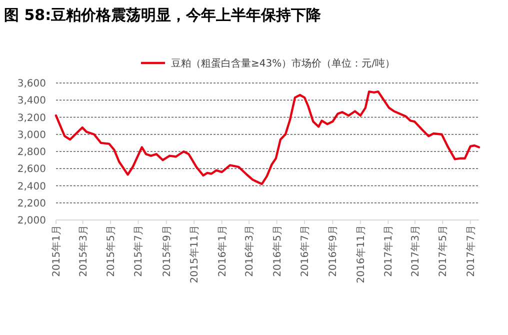 This screenshot has height=335, width=508. Describe the element at coordinates (415, 251) in the screenshot. I see `x-tick-label: 2017年3月` at that location.